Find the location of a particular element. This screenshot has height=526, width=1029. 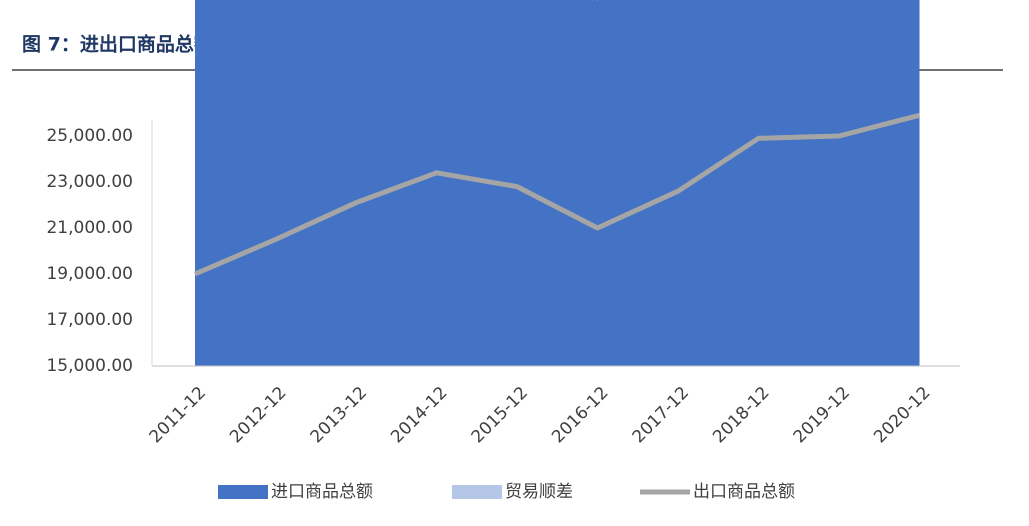

y-tick-label: 19,000.00 is located at coordinates (89, 274).